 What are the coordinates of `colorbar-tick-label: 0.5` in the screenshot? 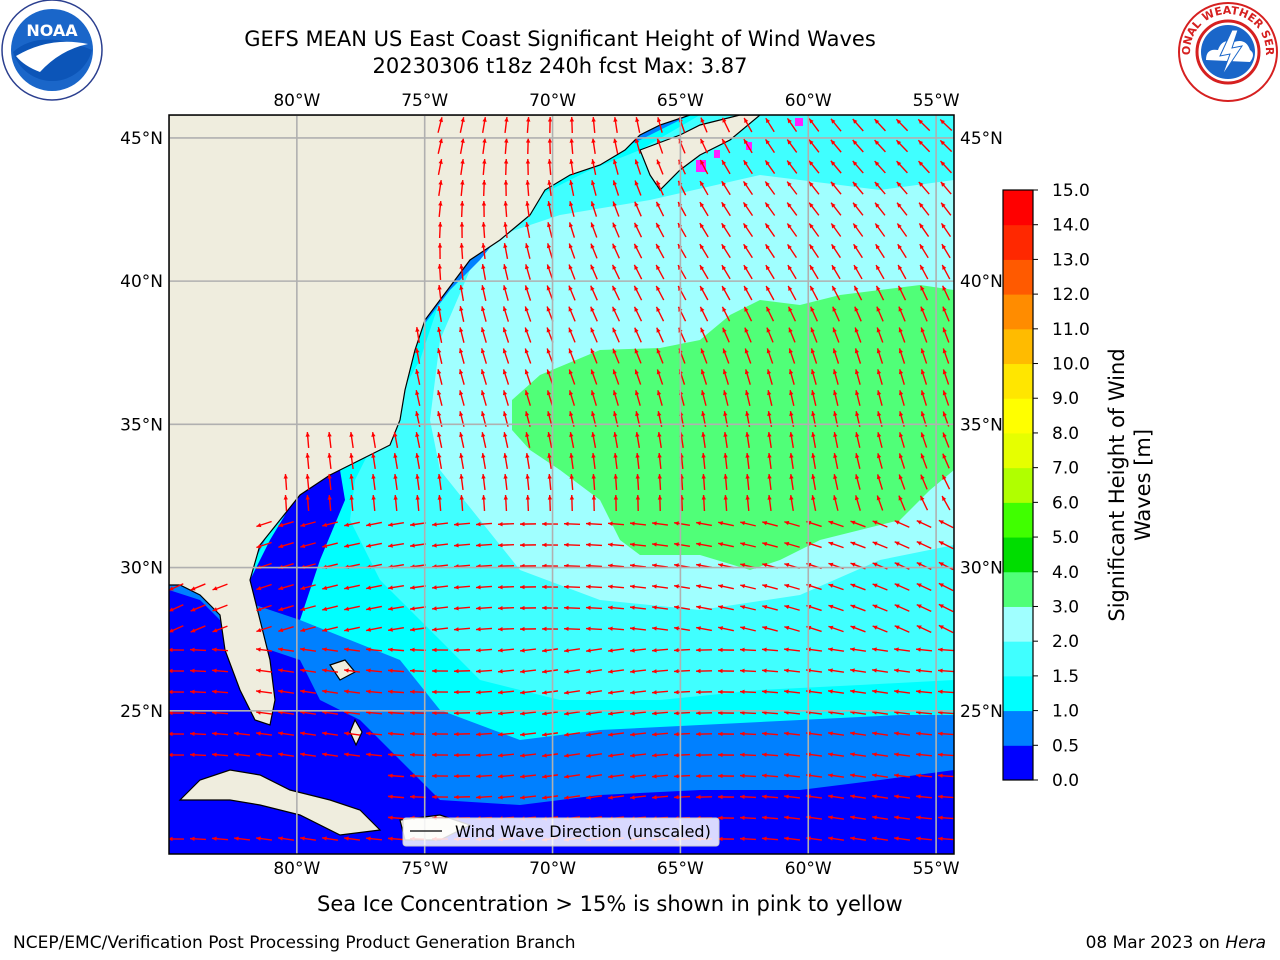 It's located at (1065, 746).